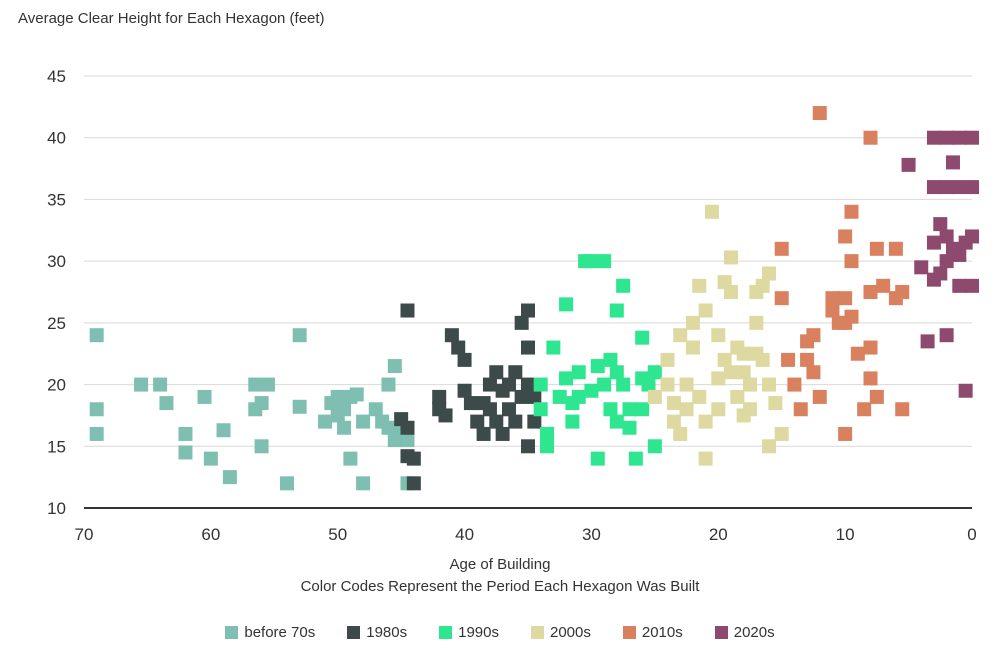 This screenshot has width=1000, height=658. I want to click on y-tick-label: 35, so click(56, 199).